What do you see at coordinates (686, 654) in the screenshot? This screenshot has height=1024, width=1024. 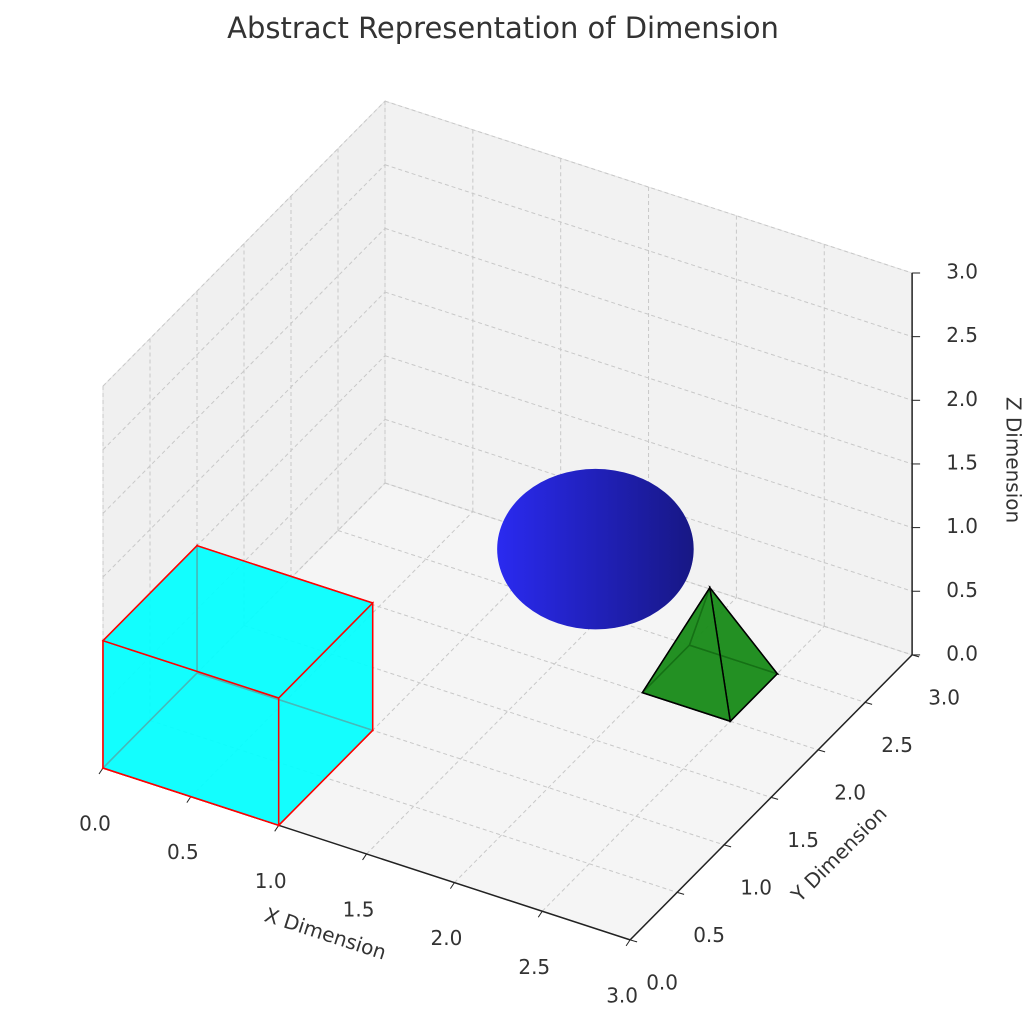 I see `pyramid-face` at bounding box center [686, 654].